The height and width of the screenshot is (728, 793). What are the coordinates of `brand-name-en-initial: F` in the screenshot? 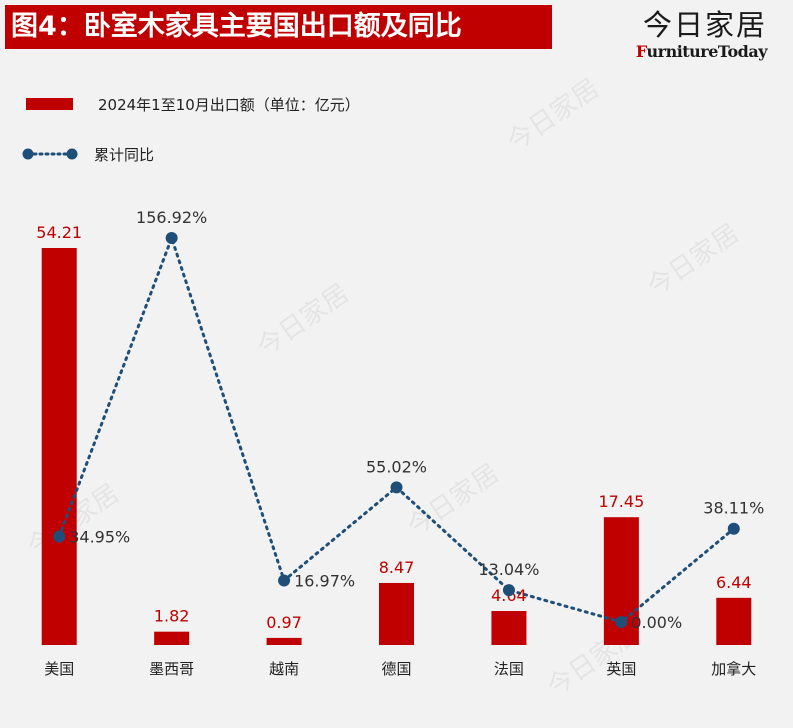 It's located at (641, 51).